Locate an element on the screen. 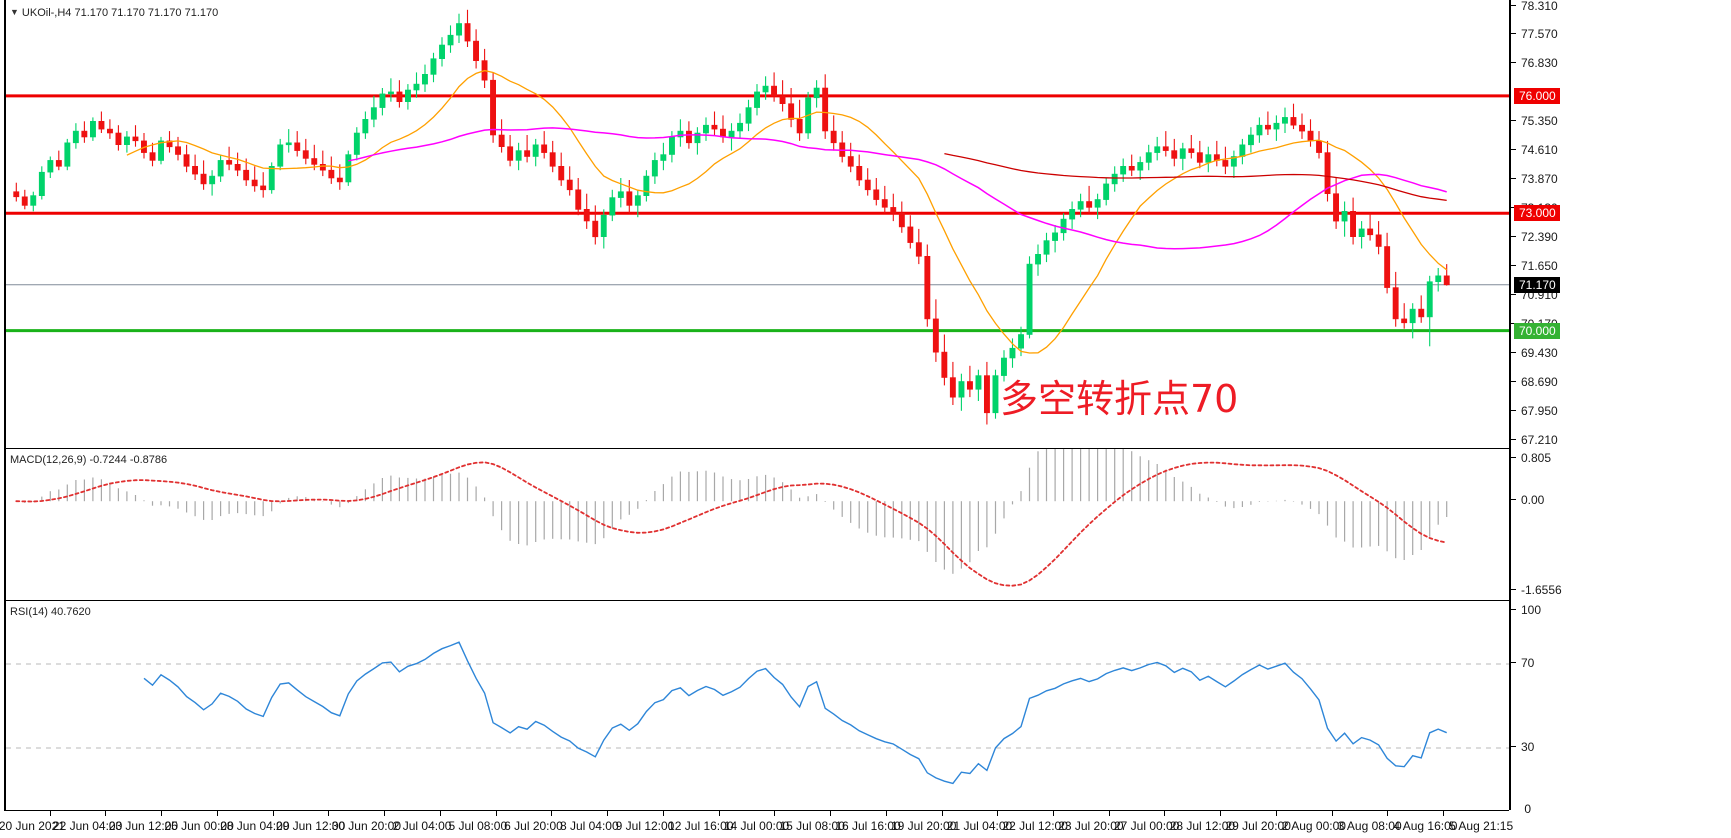  macd-tick: 0.805 is located at coordinates (1531, 458).